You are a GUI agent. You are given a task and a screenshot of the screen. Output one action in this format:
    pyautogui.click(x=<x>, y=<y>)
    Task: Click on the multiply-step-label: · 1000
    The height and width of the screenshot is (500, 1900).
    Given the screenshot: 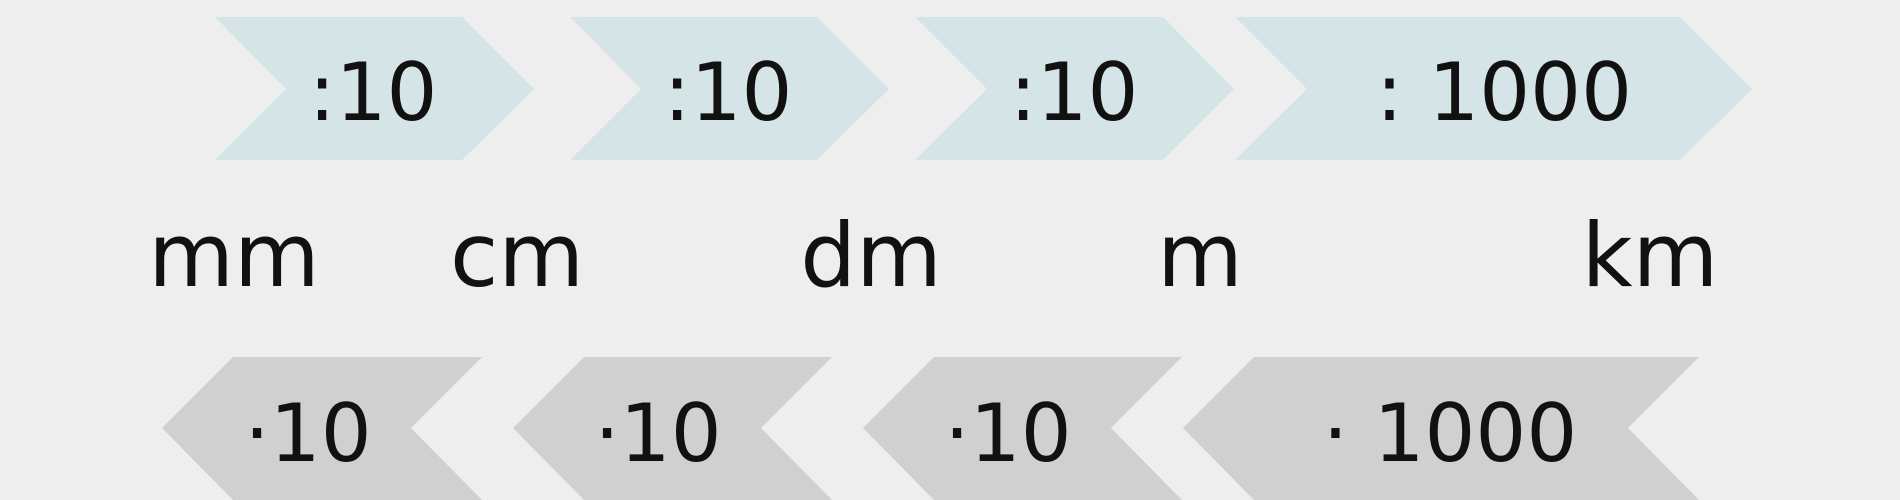 What is the action you would take?
    pyautogui.click(x=1450, y=433)
    